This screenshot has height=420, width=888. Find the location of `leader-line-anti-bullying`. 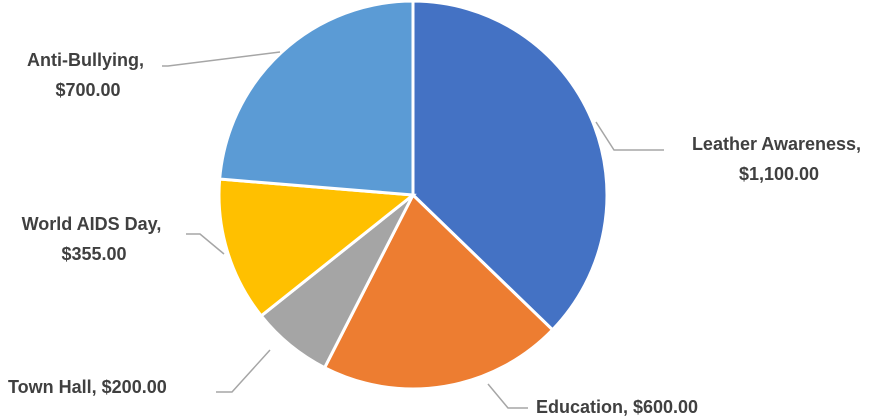

leader-line-anti-bullying is located at coordinates (221, 59).